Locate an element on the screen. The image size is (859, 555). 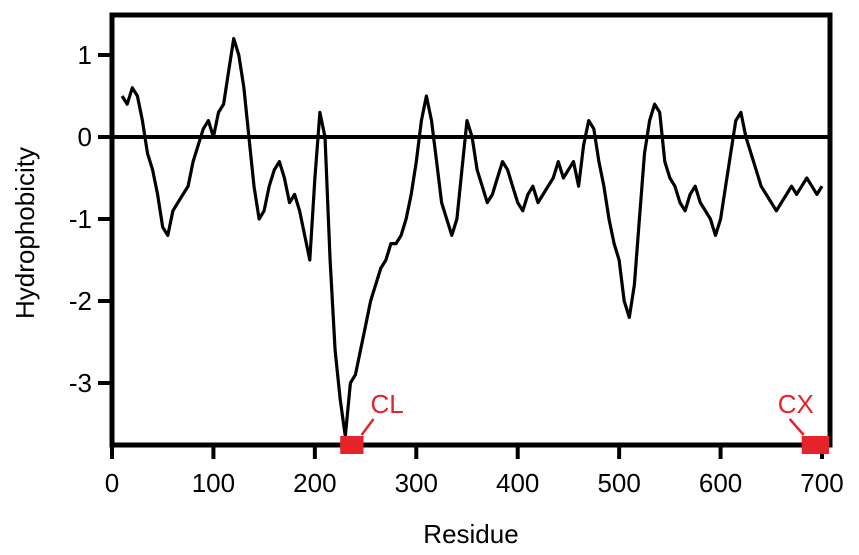
x-tick-label: 300 is located at coordinates (416, 483).